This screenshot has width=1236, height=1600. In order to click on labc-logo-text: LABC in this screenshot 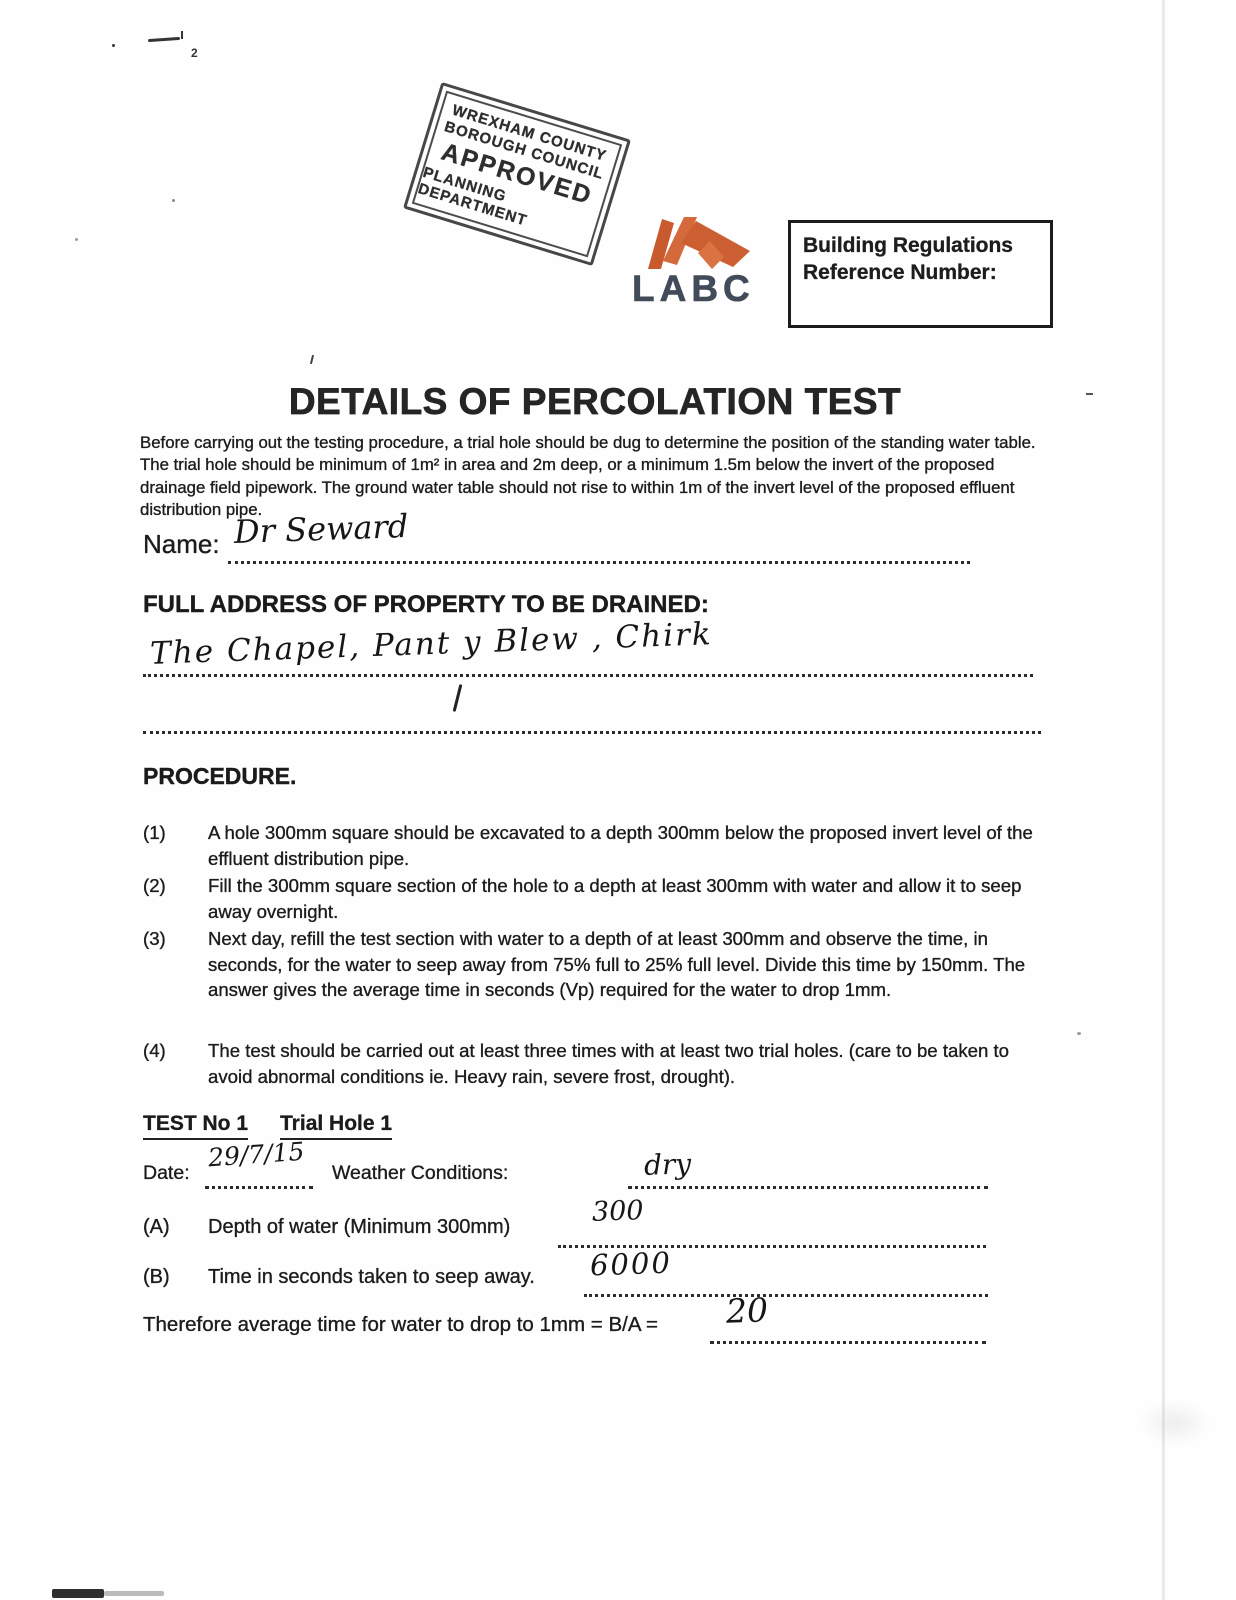, I will do `click(693, 289)`.